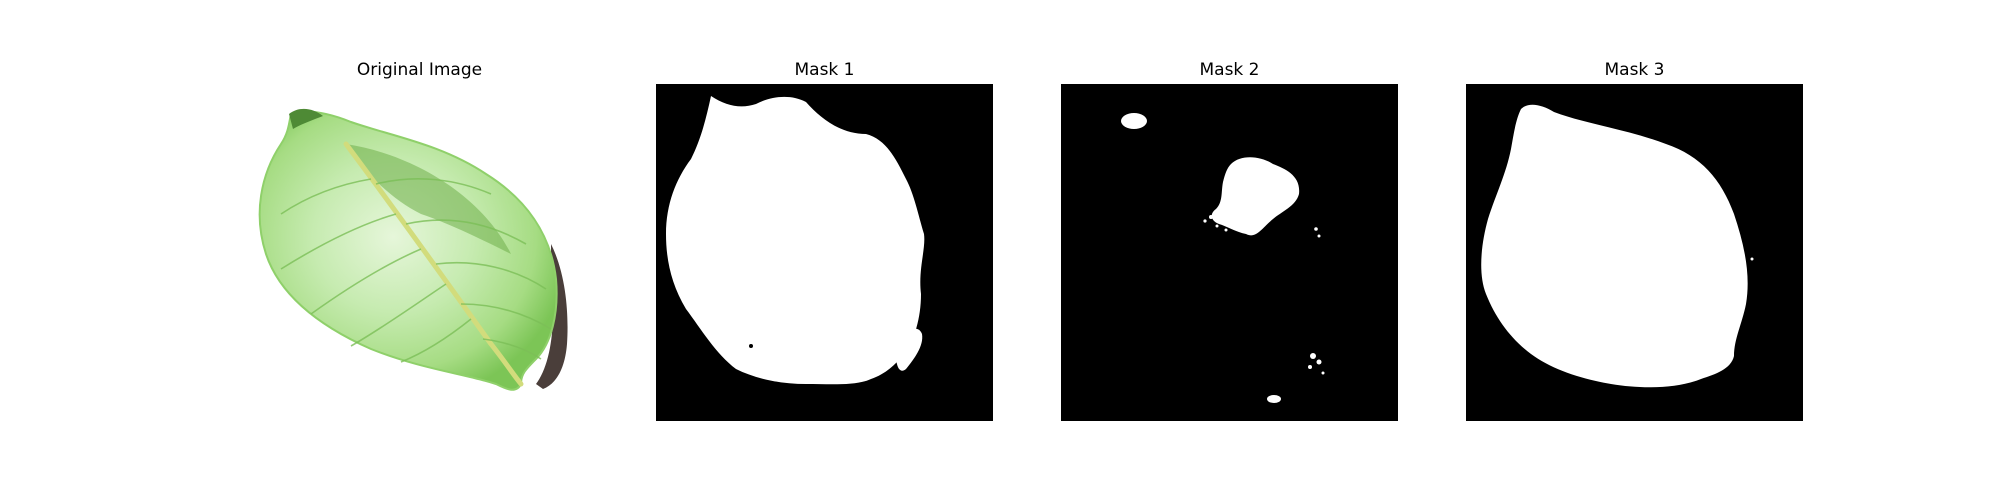  Describe the element at coordinates (751, 346) in the screenshot. I see `mask-1-hole` at that location.